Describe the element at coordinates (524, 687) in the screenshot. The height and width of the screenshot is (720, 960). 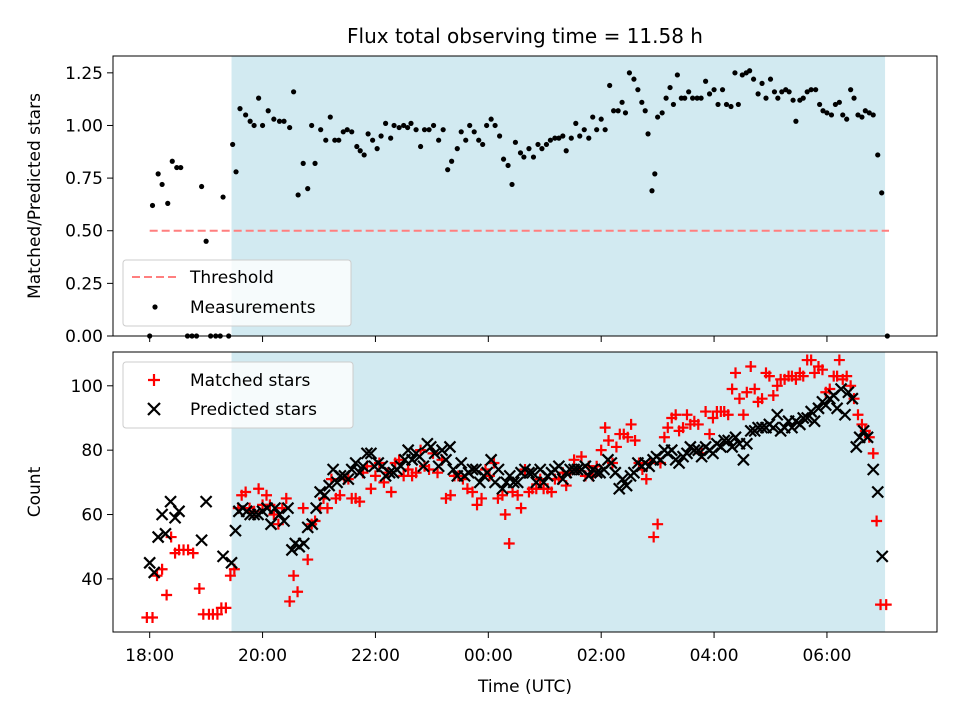
I see `x-axis-label: Time (UTC)` at that location.